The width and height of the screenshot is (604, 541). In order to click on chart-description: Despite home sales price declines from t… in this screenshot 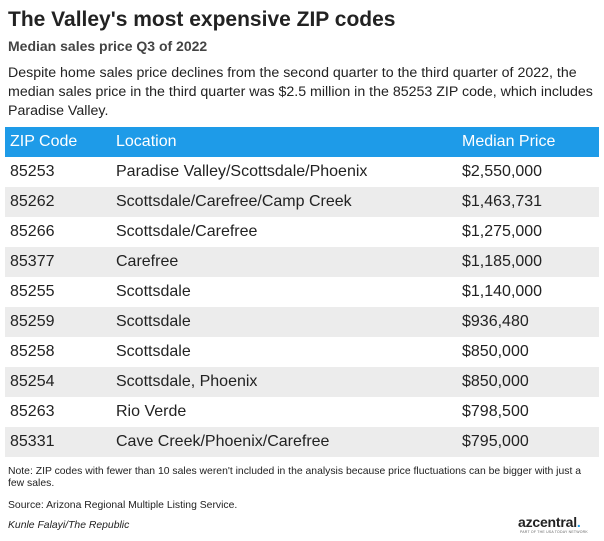, I will do `click(300, 92)`.